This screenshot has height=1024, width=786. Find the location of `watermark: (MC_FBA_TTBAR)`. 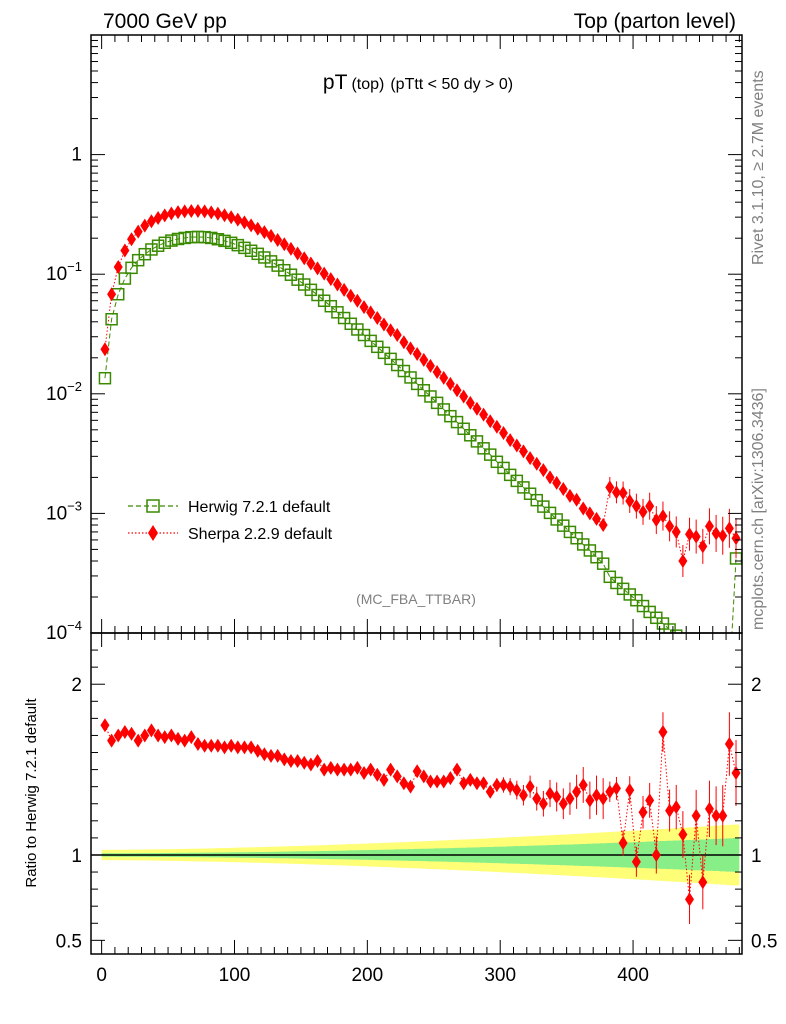

watermark: (MC_FBA_TTBAR) is located at coordinates (416, 599).